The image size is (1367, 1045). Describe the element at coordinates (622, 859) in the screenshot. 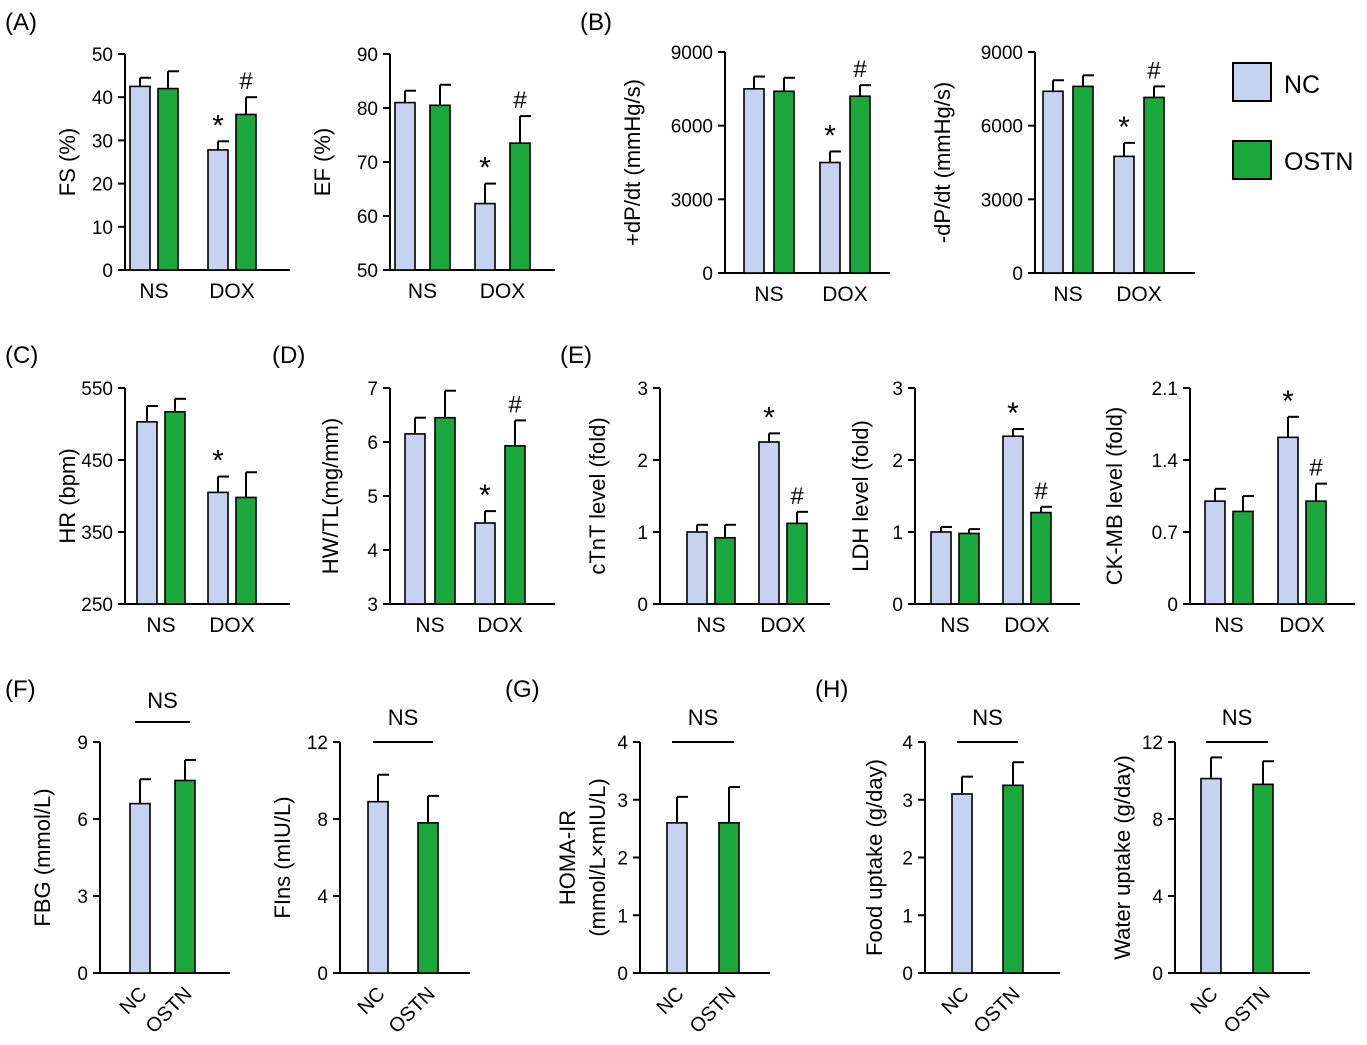

I see `y-tick-label: 2` at that location.